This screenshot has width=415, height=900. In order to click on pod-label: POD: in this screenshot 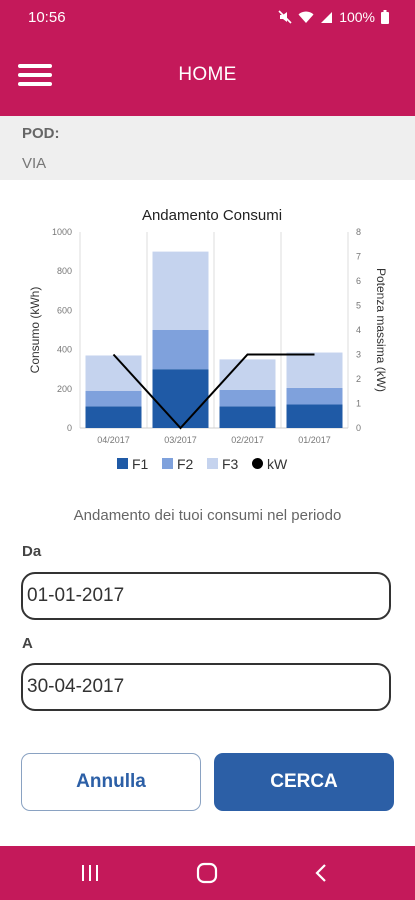, I will do `click(41, 133)`.